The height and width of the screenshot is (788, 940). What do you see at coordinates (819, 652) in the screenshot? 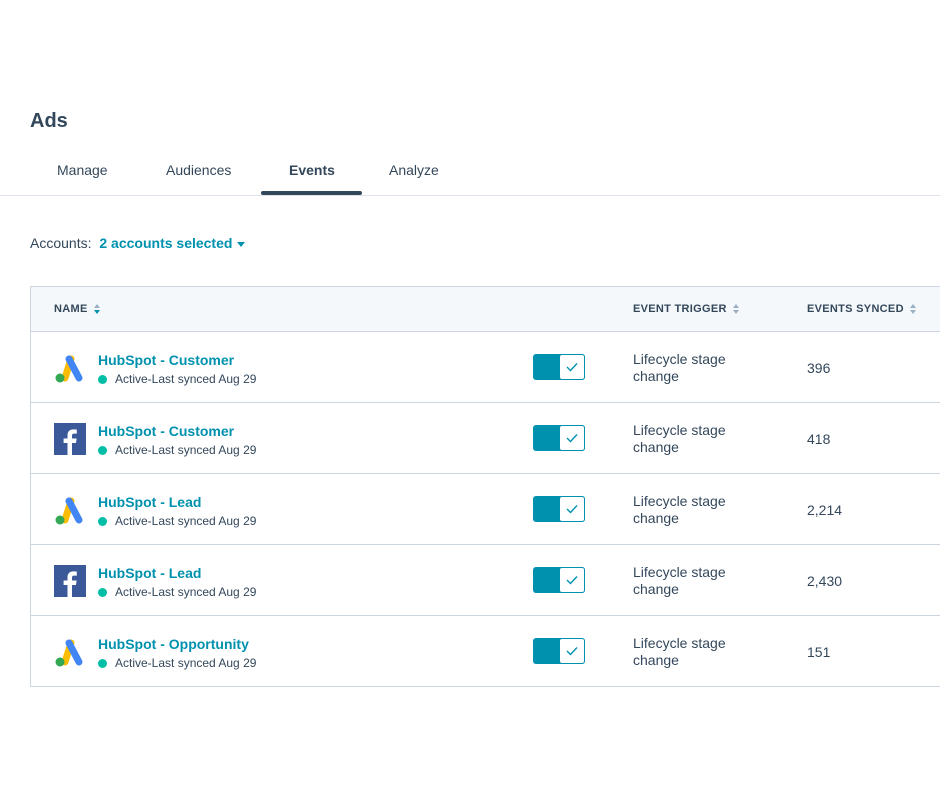
I see `events-synced-count: 151` at bounding box center [819, 652].